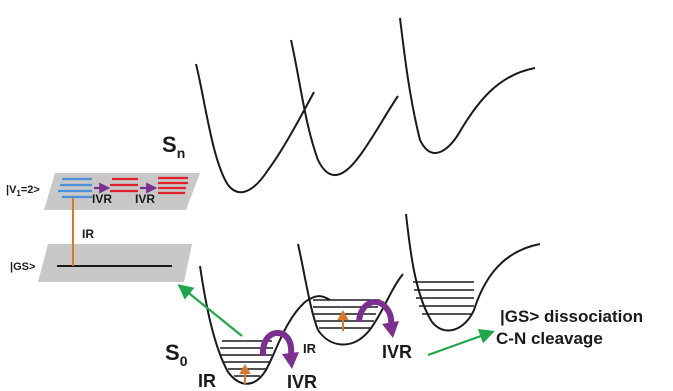 The width and height of the screenshot is (673, 391). What do you see at coordinates (173, 146) in the screenshot?
I see `label-sn: Sn` at bounding box center [173, 146].